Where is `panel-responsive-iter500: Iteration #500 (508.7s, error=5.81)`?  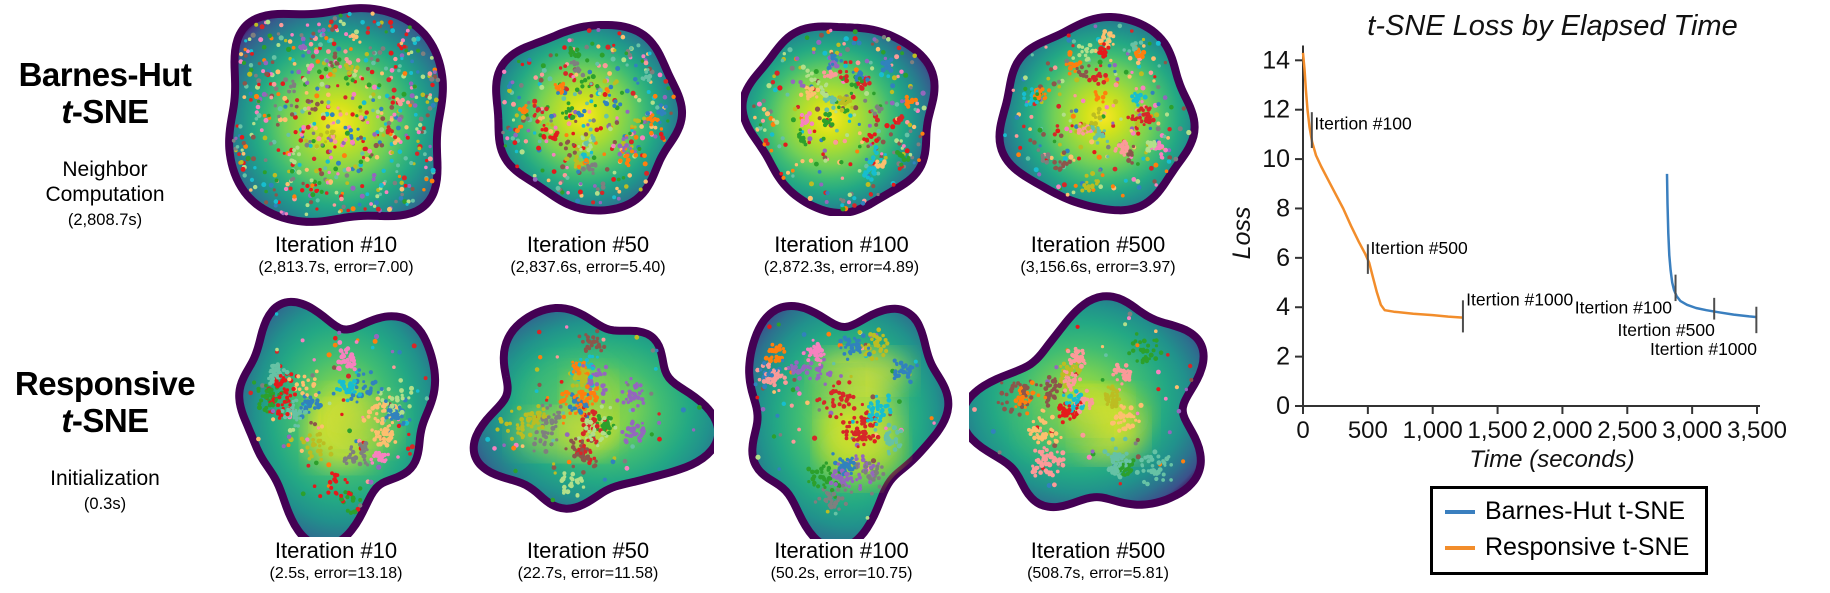
panel-responsive-iter500: Iteration #500 (508.7s, error=5.81) is located at coordinates (1098, 440).